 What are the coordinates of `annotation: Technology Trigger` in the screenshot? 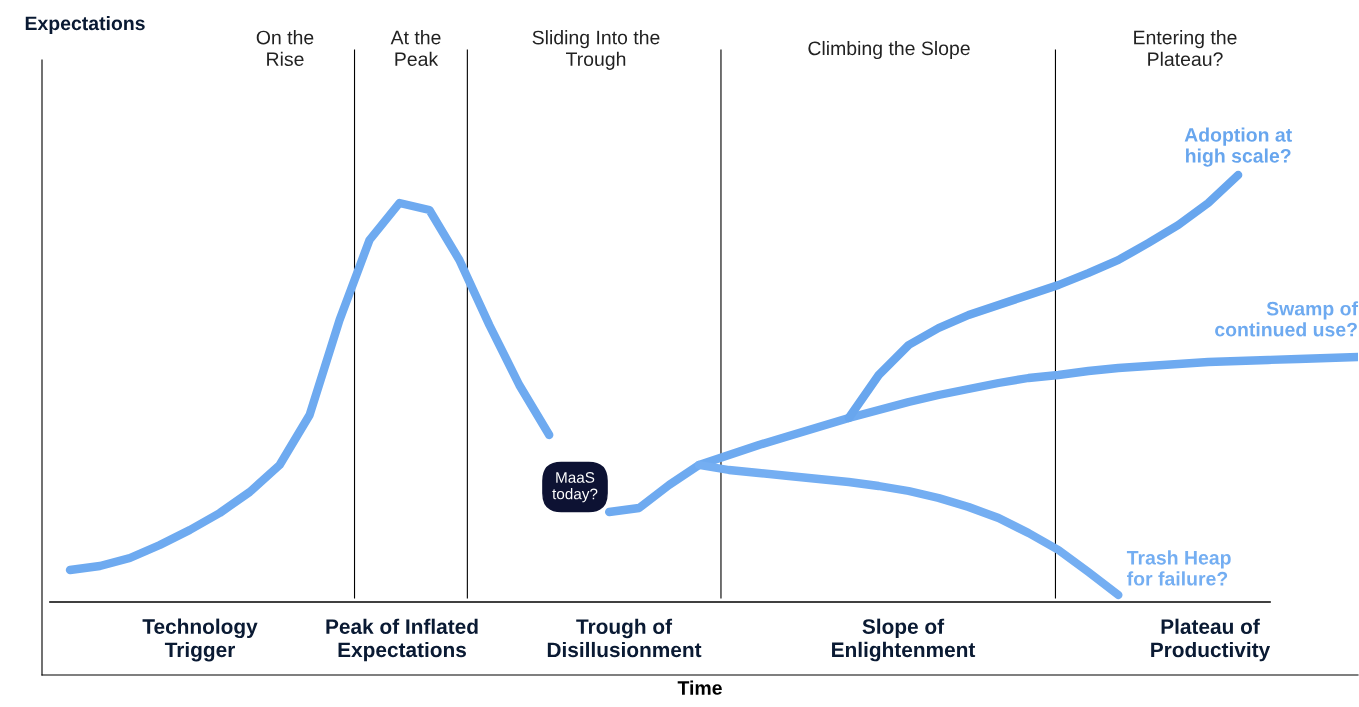 It's located at (200, 640).